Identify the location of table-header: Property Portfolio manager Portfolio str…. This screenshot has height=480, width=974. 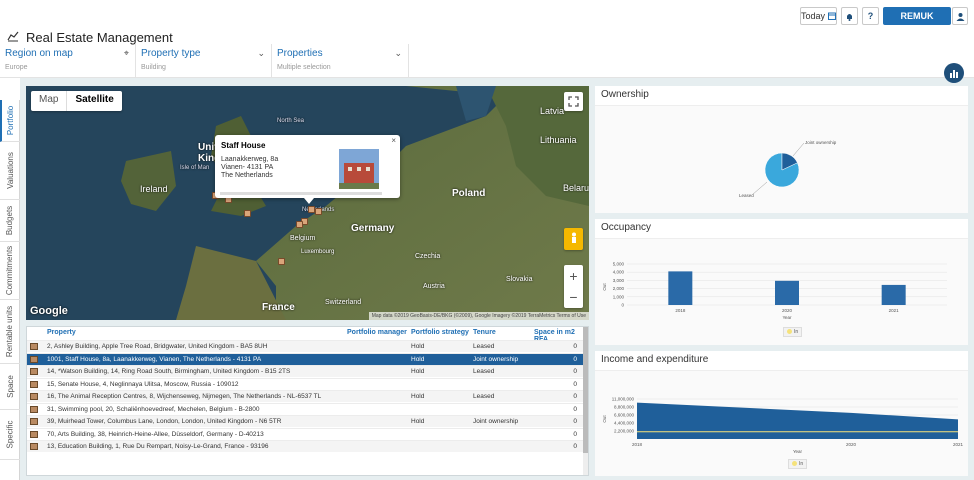
(305, 335).